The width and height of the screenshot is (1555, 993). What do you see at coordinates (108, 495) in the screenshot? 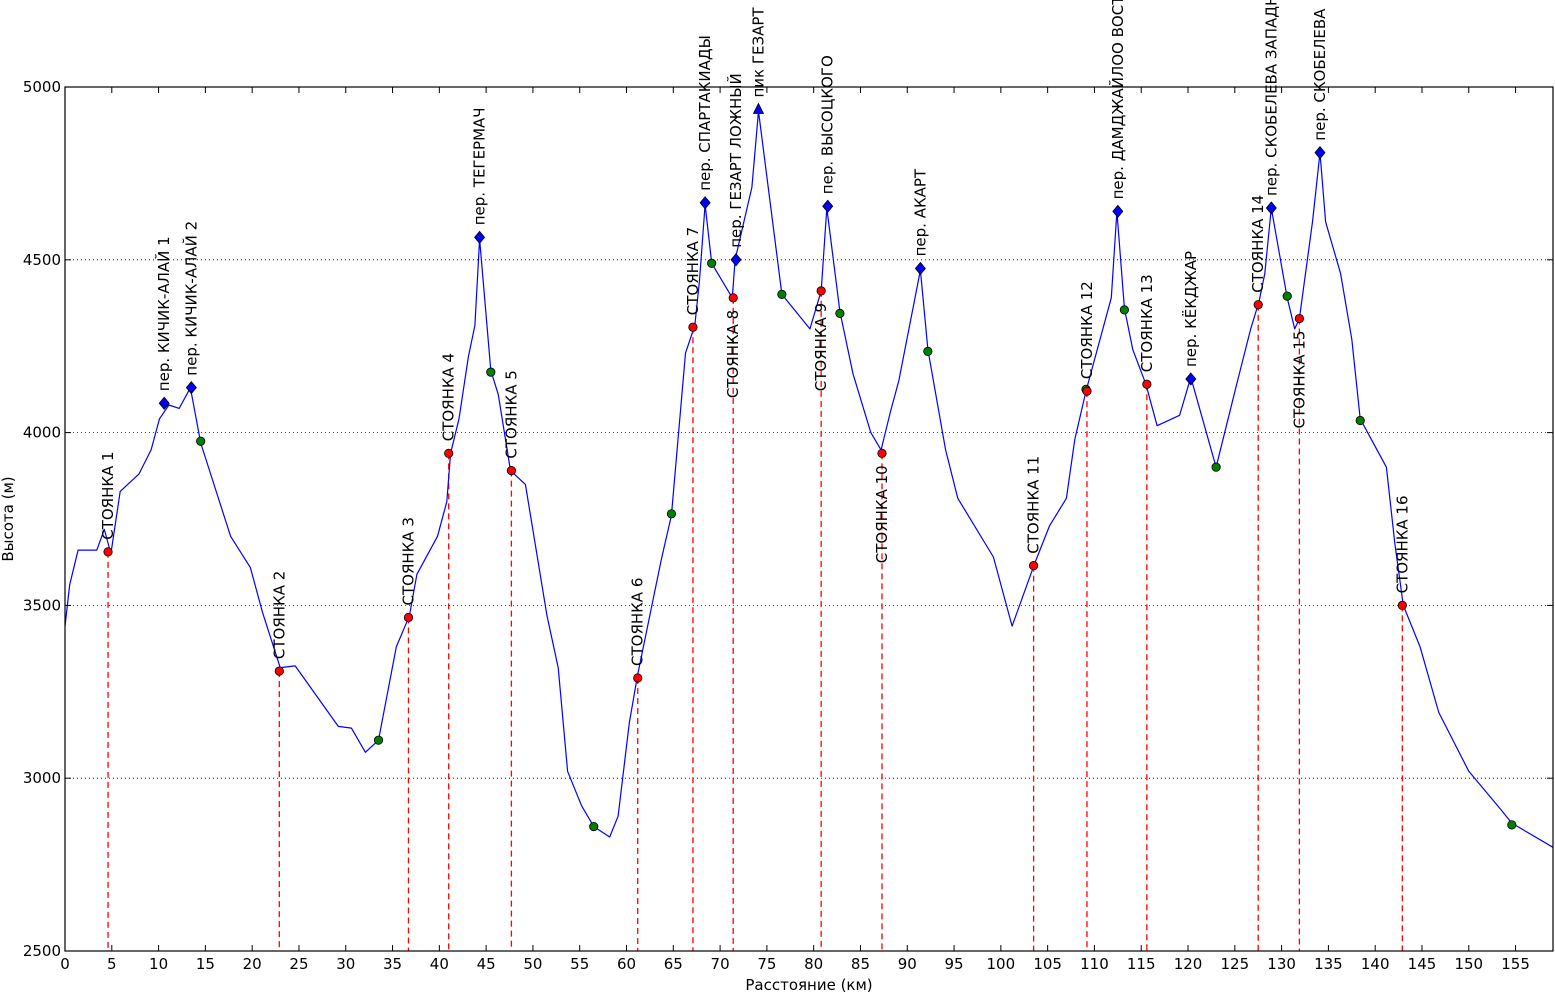
I see `camp-label: СТОЯНКА 1` at bounding box center [108, 495].